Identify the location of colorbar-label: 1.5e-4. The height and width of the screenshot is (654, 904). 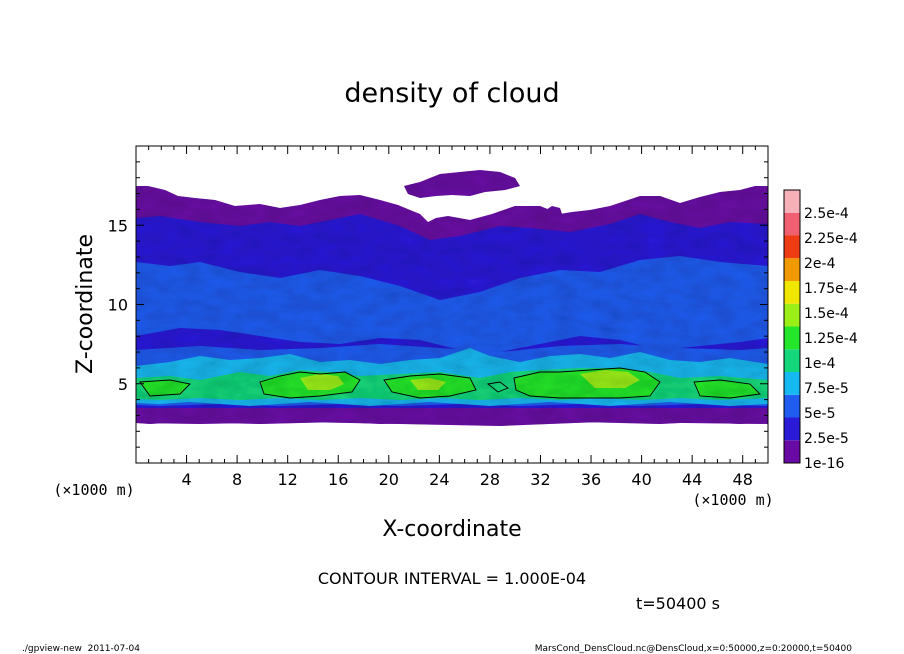
(826, 314).